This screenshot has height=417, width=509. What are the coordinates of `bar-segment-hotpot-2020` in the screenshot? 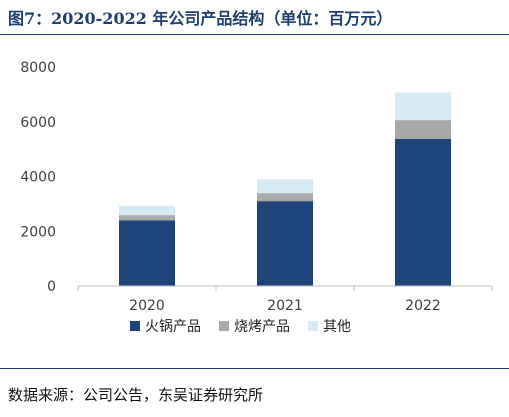 It's located at (147, 253).